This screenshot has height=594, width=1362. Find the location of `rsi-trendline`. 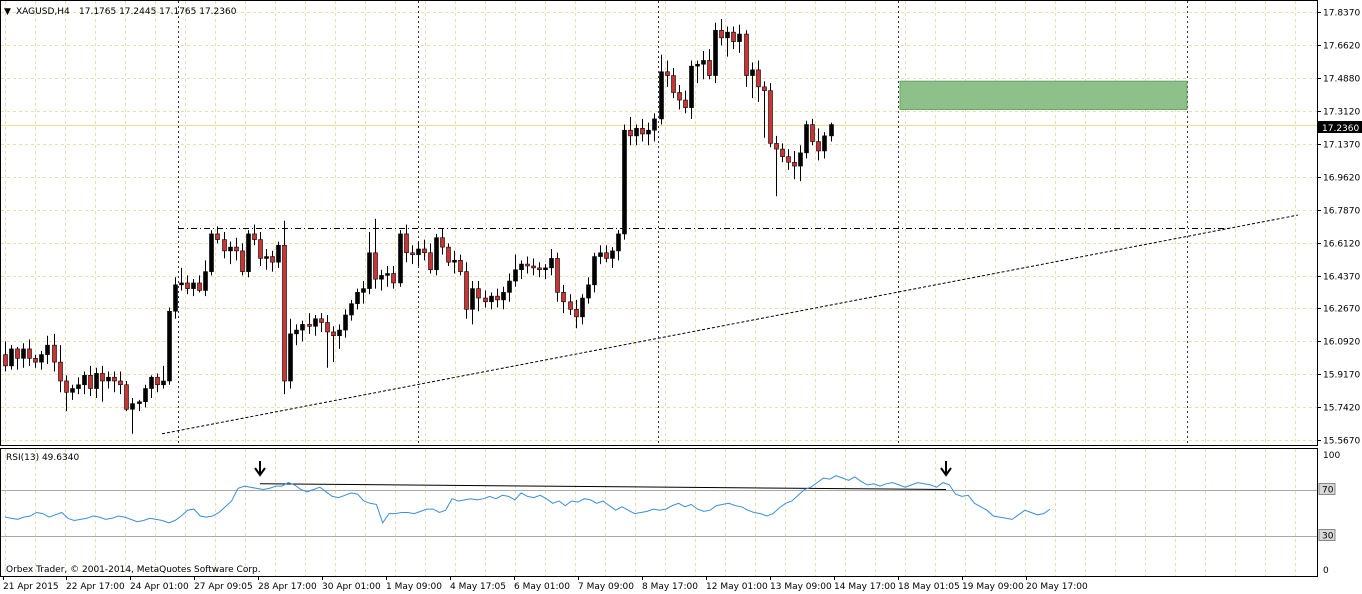

rsi-trendline is located at coordinates (603, 486).